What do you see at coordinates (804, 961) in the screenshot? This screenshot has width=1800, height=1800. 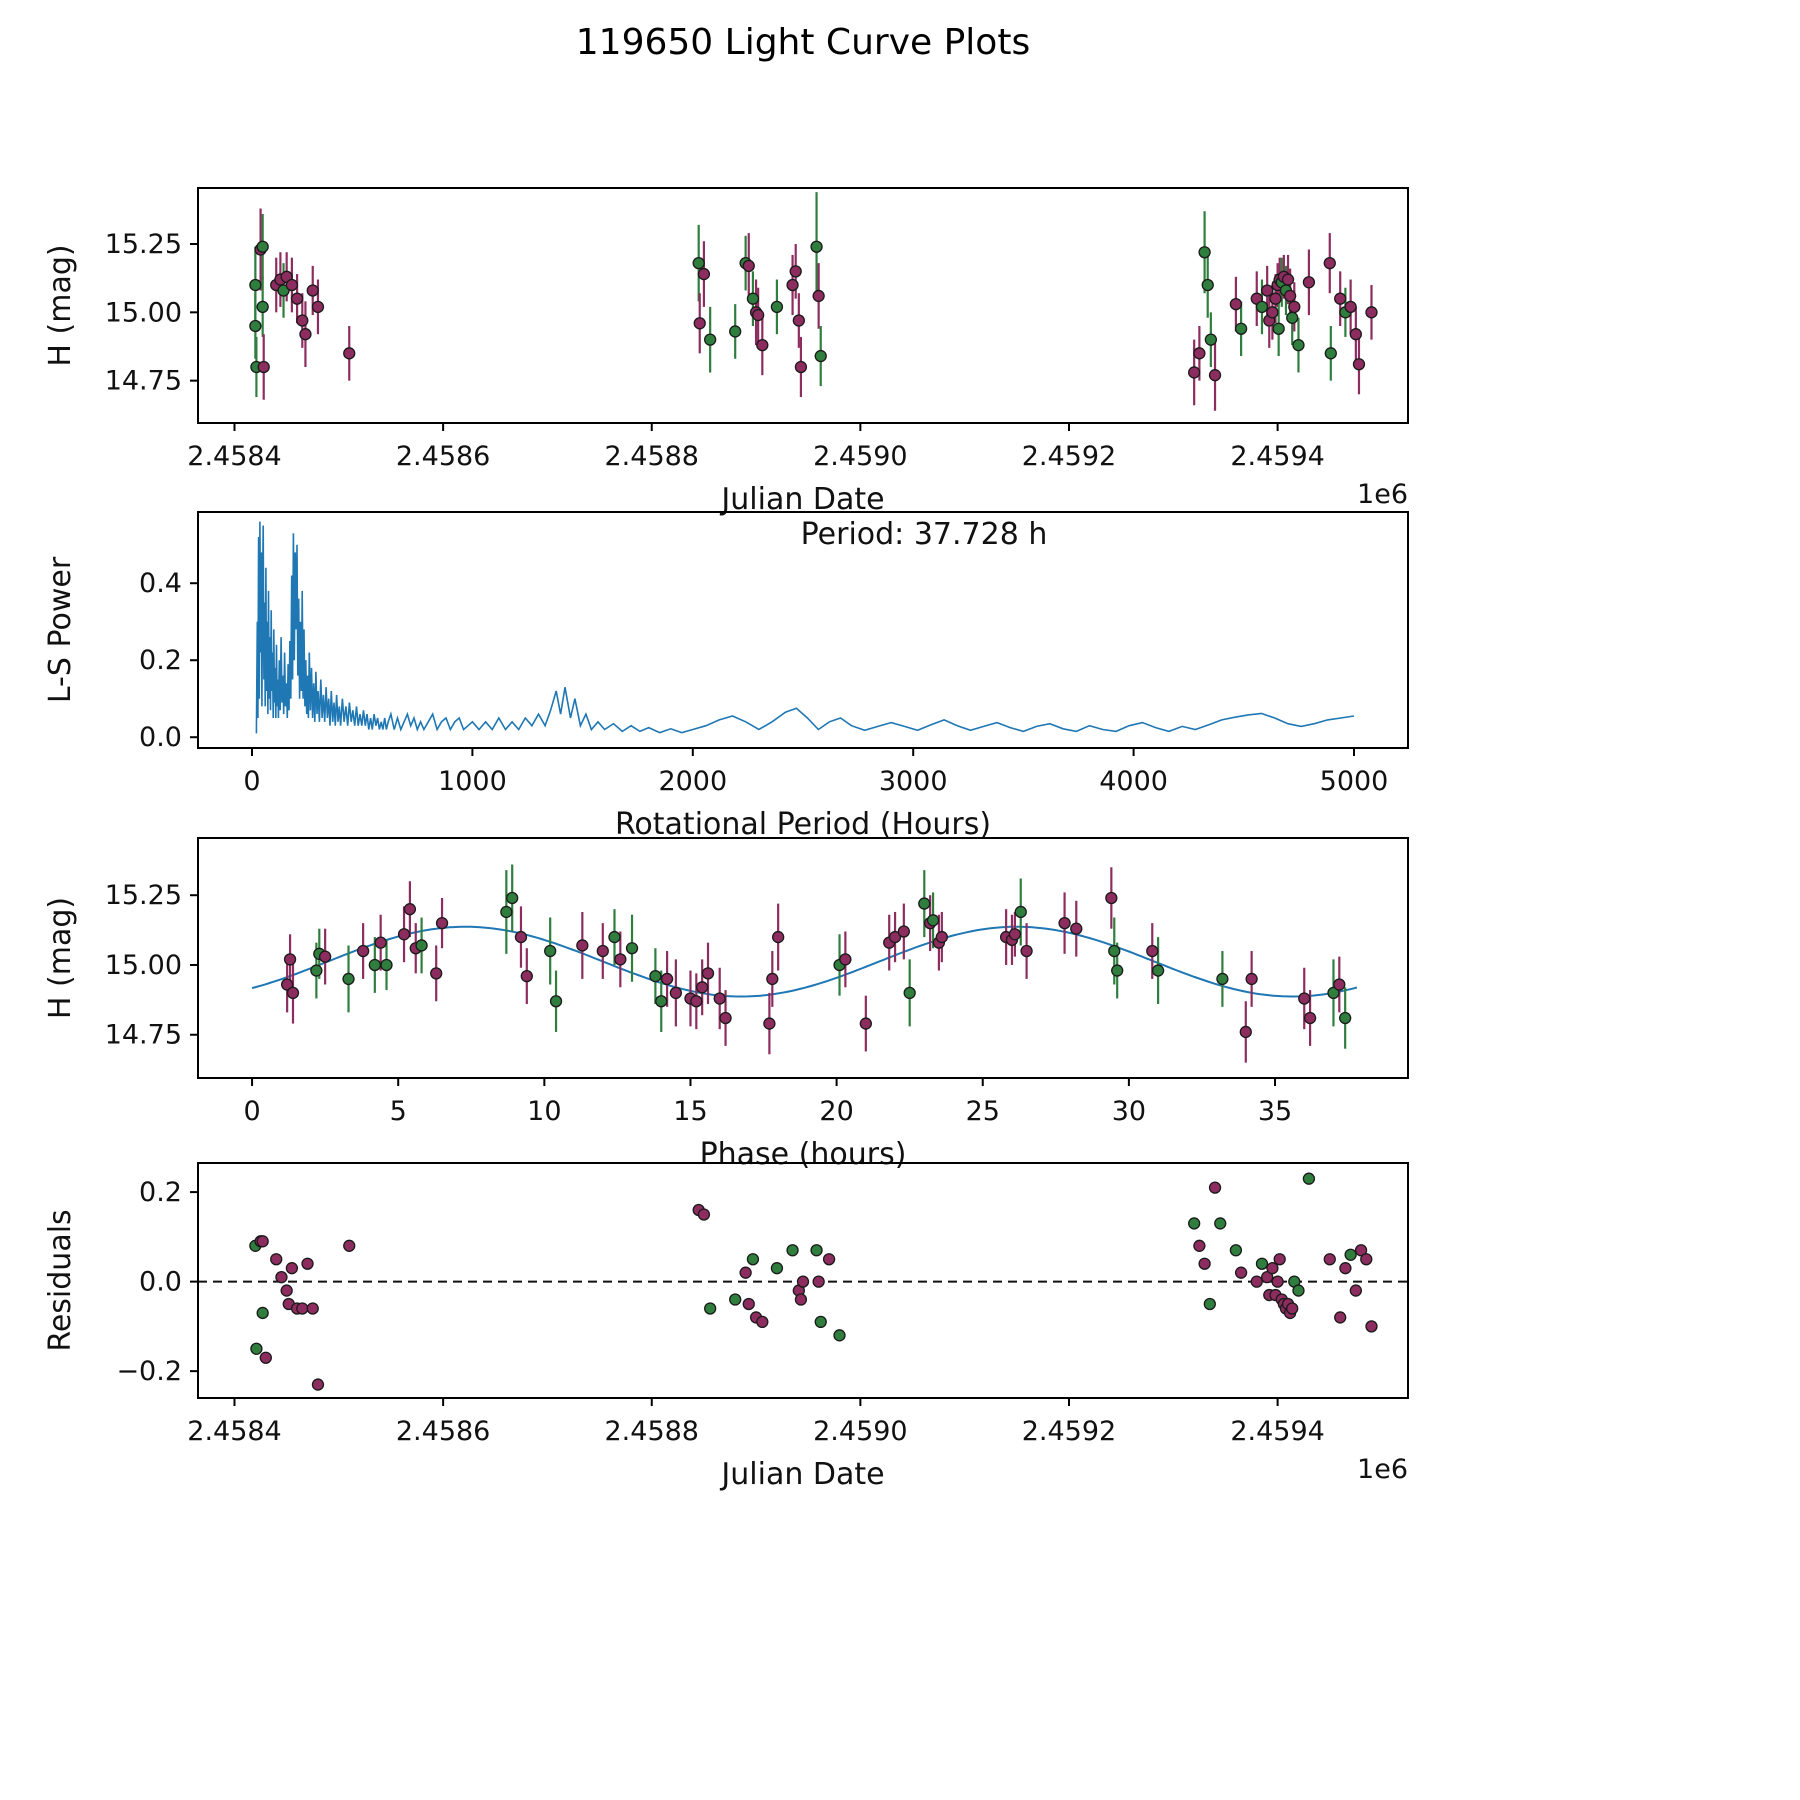 I see `fit-curve` at bounding box center [804, 961].